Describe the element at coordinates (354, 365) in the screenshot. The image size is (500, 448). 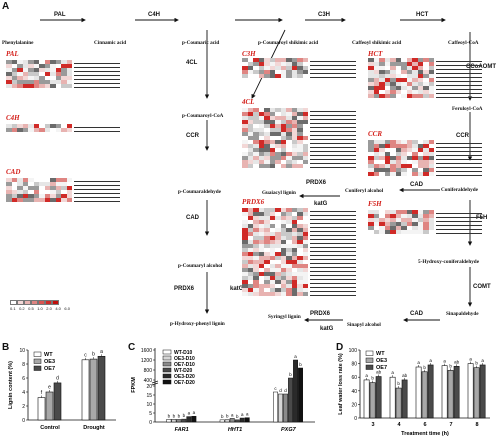
I see `y-tick-label: 80` at that location.